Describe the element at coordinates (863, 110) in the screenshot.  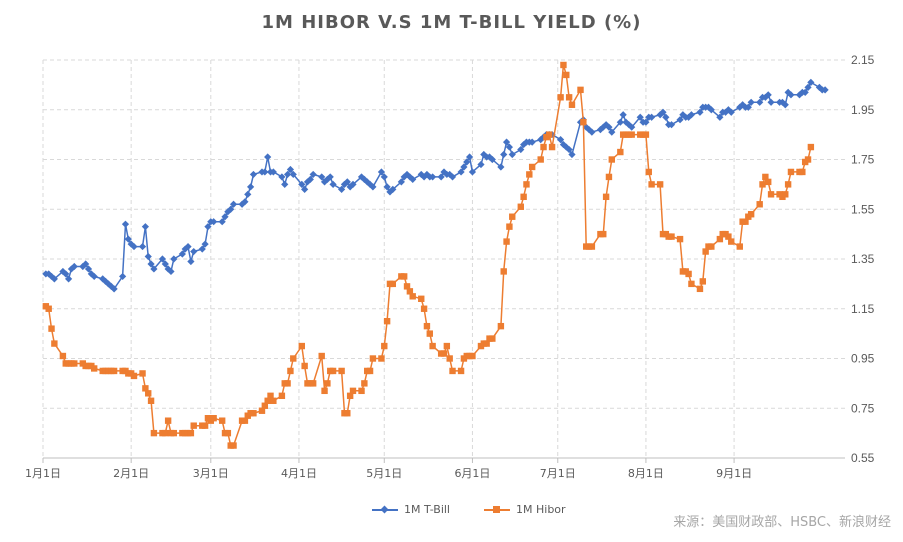
I see `y-tick-label: 1.95` at that location.